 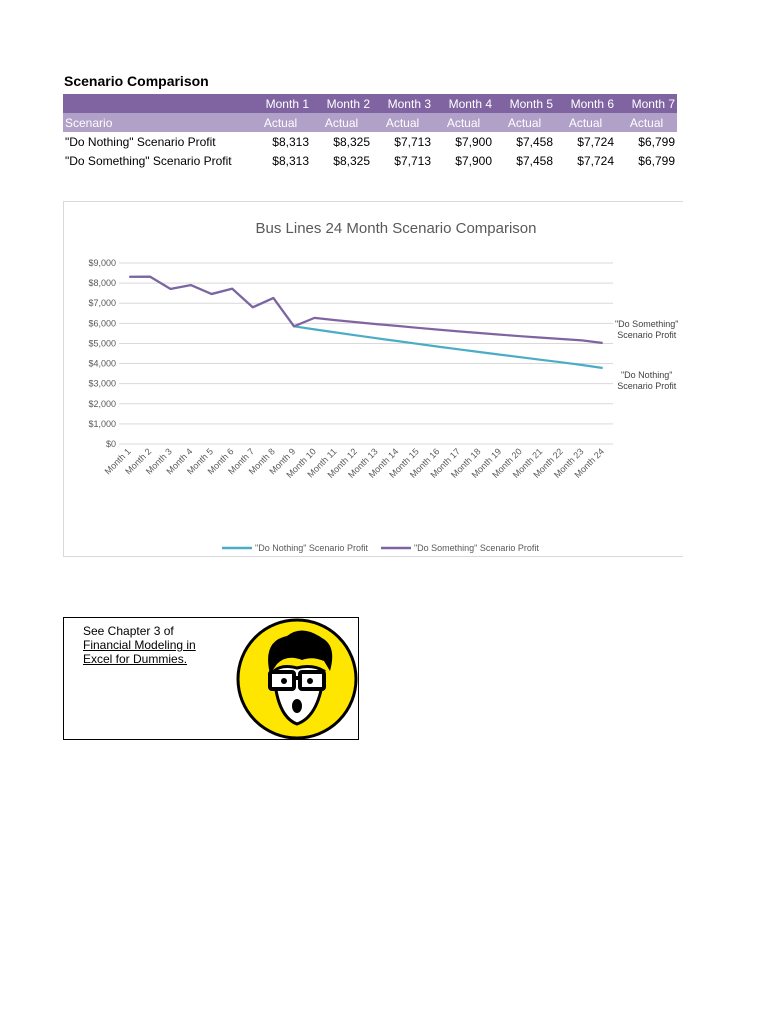 What do you see at coordinates (140, 141) in the screenshot?
I see `row-label: "Do Nothing" Scenario Profit` at bounding box center [140, 141].